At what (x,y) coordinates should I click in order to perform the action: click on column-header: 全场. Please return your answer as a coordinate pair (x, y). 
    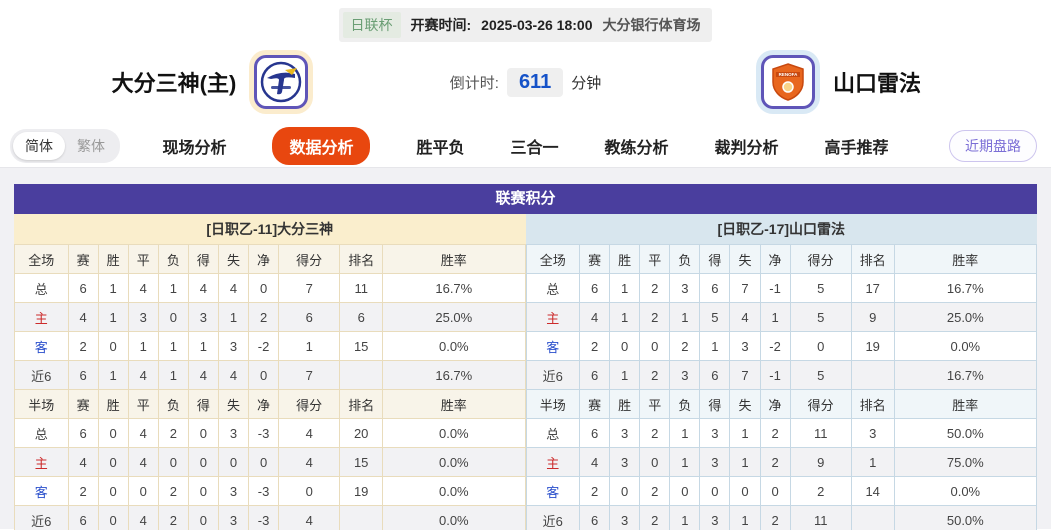
    Looking at the image, I should click on (41, 259).